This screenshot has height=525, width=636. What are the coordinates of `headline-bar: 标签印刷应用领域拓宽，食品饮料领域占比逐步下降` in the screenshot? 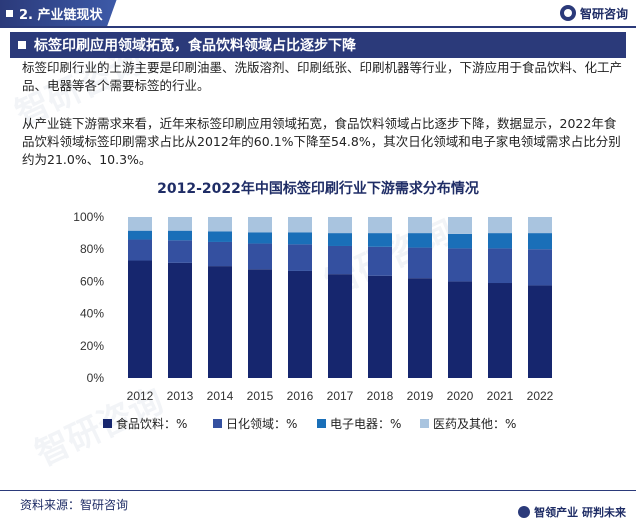 It's located at (318, 45).